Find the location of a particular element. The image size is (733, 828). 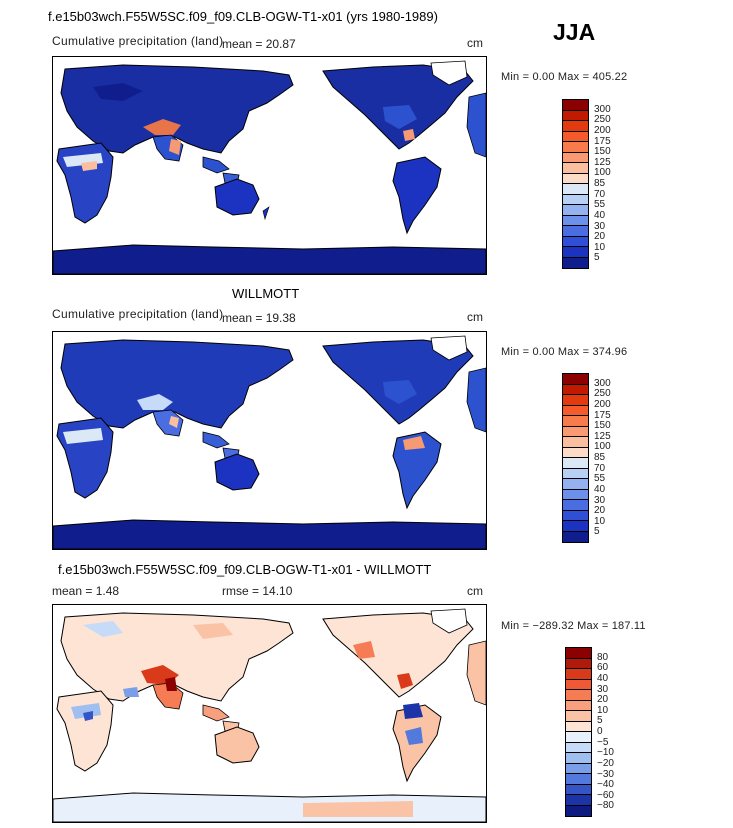

colorbar-tick-label: 80 is located at coordinates (603, 657).